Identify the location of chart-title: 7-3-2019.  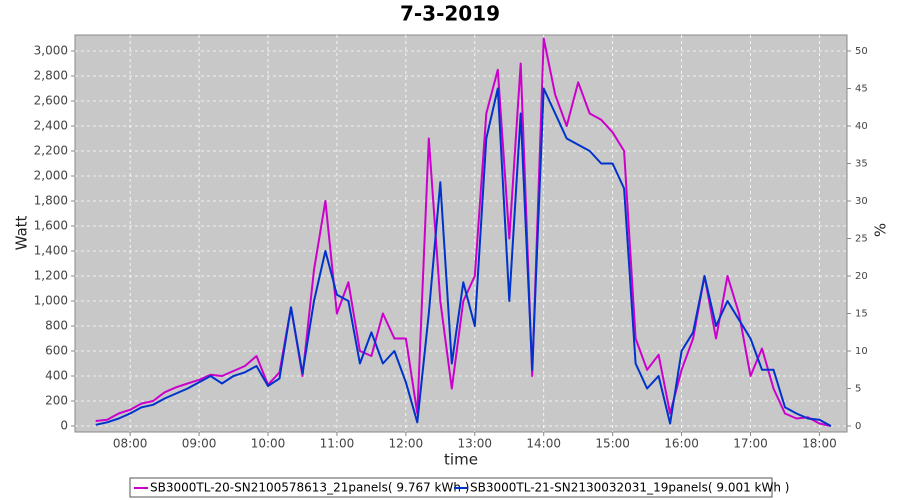
(450, 14).